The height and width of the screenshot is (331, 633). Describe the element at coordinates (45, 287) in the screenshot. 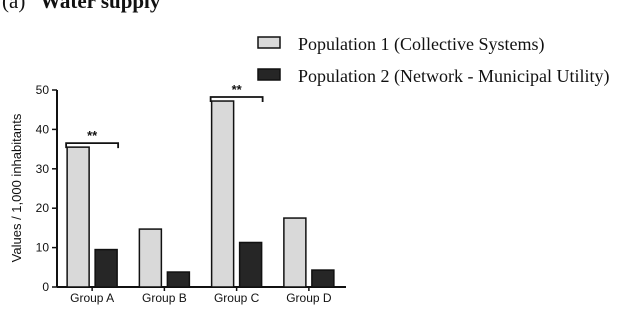

I see `y-tick-label: 0` at that location.